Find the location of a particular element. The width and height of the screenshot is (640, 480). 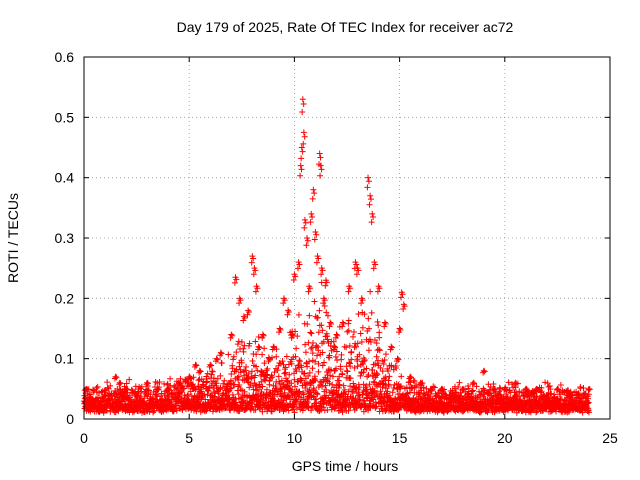

x-tick-label: 0 is located at coordinates (84, 438).